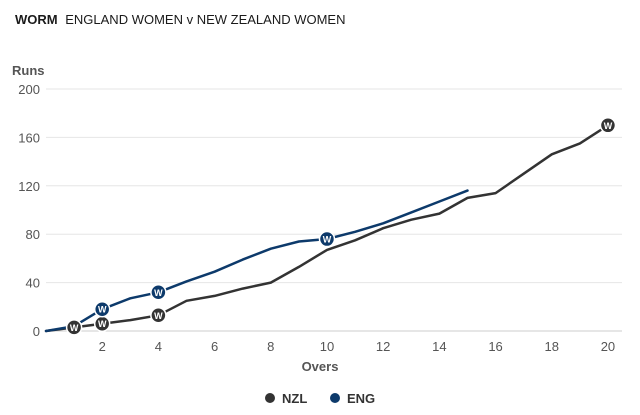 The width and height of the screenshot is (640, 415). Describe the element at coordinates (29, 137) in the screenshot. I see `y-tick-label: 160` at that location.